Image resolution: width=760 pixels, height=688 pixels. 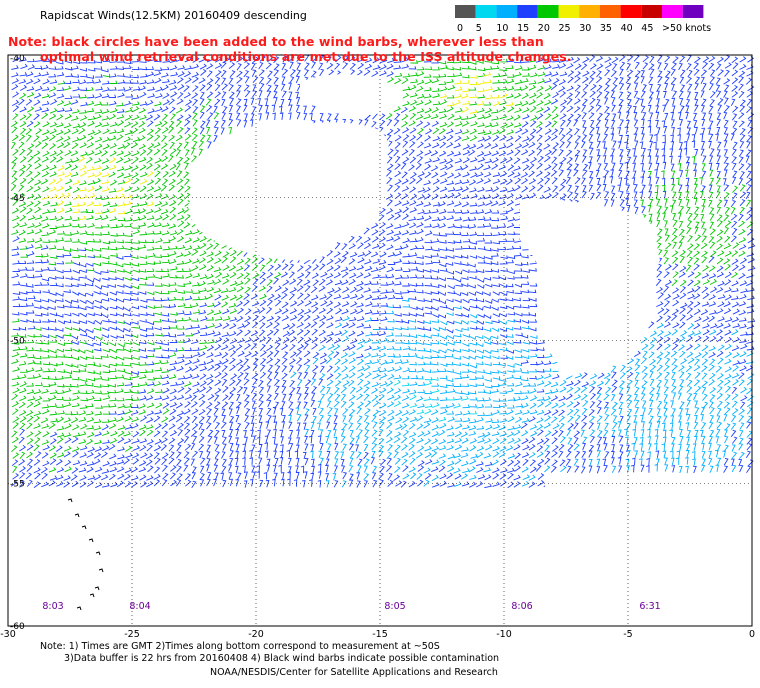 What do you see at coordinates (606, 28) in the screenshot?
I see `legend-label: 35` at bounding box center [606, 28].